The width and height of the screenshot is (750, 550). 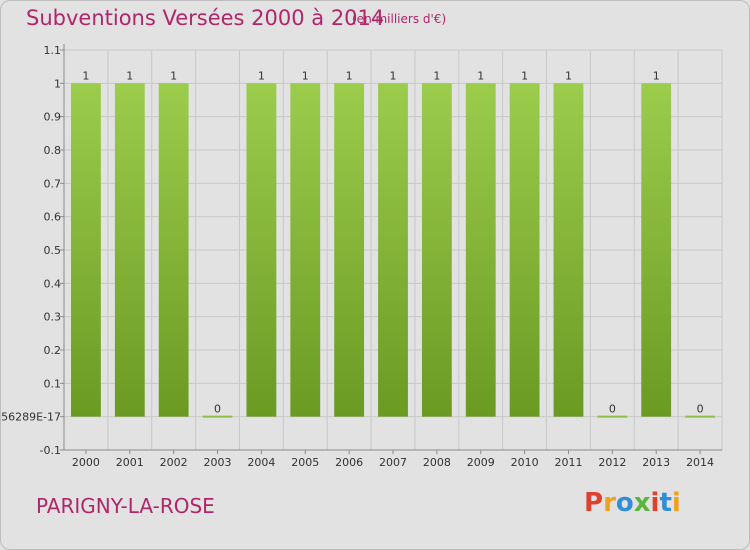 What do you see at coordinates (624, 503) in the screenshot?
I see `logo-letter: o` at bounding box center [624, 503].